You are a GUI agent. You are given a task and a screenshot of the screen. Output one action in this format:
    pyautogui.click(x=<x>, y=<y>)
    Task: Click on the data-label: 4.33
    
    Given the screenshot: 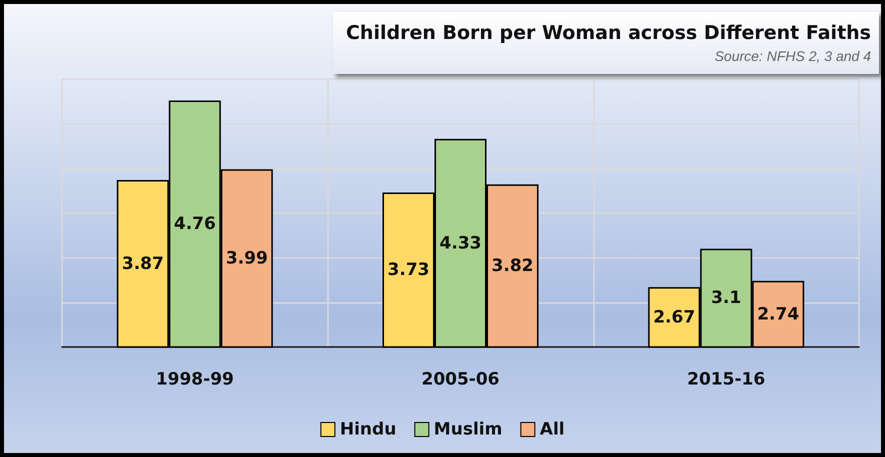 What is the action you would take?
    pyautogui.click(x=461, y=243)
    